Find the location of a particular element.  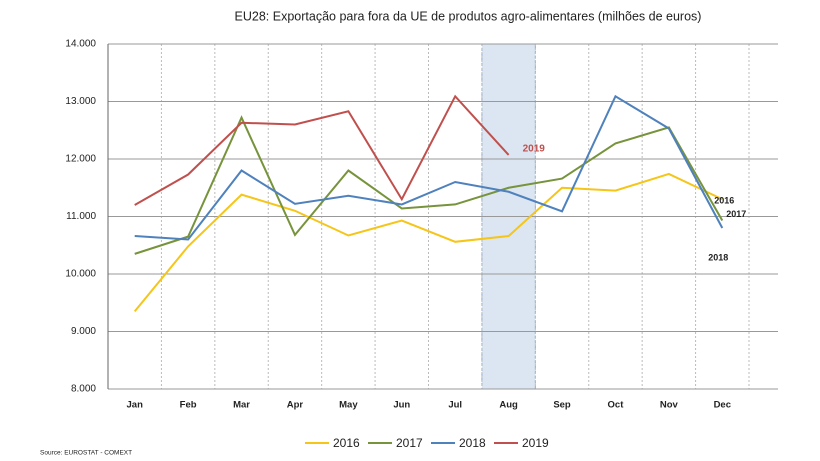

x-tick-label: Sep is located at coordinates (562, 405).